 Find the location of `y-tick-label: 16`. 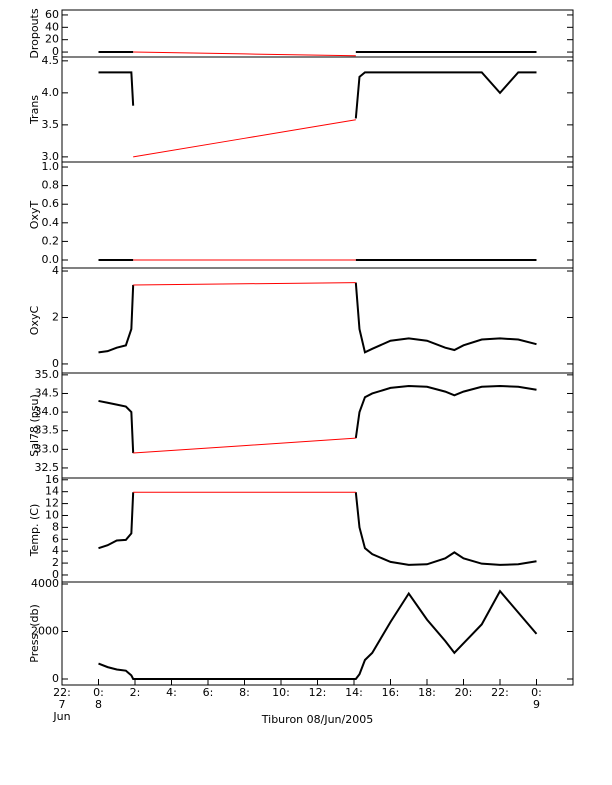

y-tick-label: 16 is located at coordinates (52, 479).